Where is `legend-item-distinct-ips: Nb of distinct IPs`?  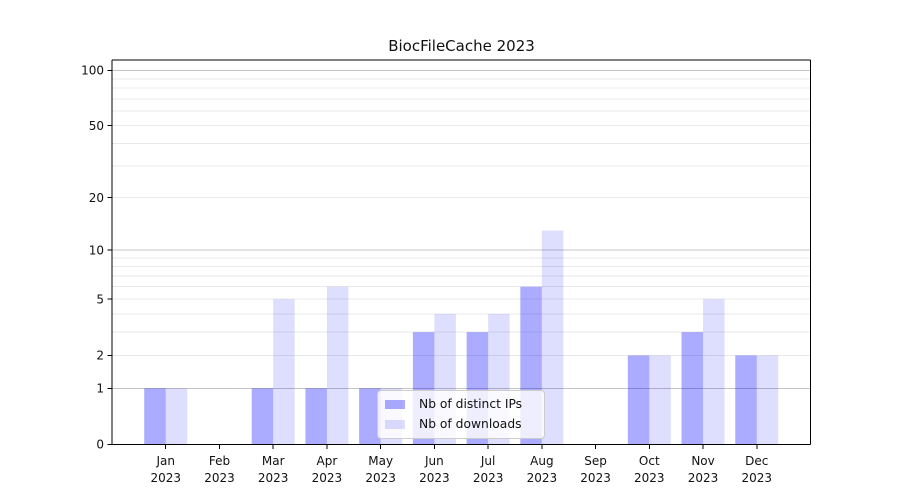 legend-item-distinct-ips: Nb of distinct IPs is located at coordinates (460, 404).